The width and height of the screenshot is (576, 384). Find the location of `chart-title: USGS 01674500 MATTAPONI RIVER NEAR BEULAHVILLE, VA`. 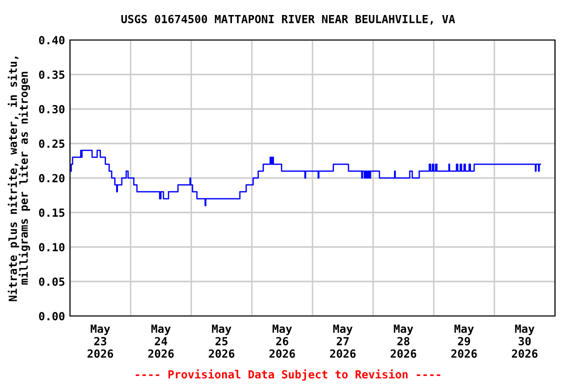

chart-title: USGS 01674500 MATTAPONI RIVER NEAR BEULAHVILLE, VA is located at coordinates (288, 19).